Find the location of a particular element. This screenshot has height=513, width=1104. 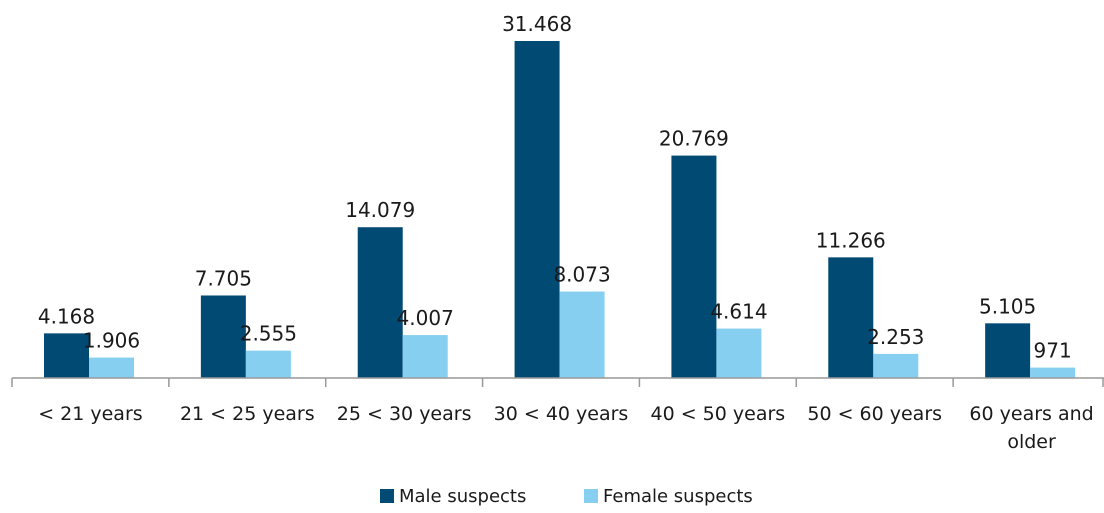

data-label-male-0: 4.168 is located at coordinates (66, 316).